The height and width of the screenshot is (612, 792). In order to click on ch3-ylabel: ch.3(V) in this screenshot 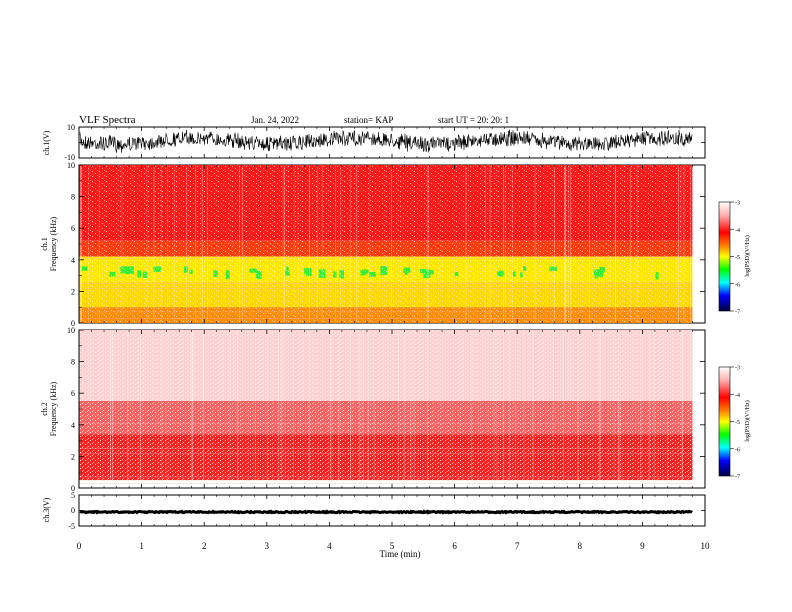, I will do `click(46, 509)`.